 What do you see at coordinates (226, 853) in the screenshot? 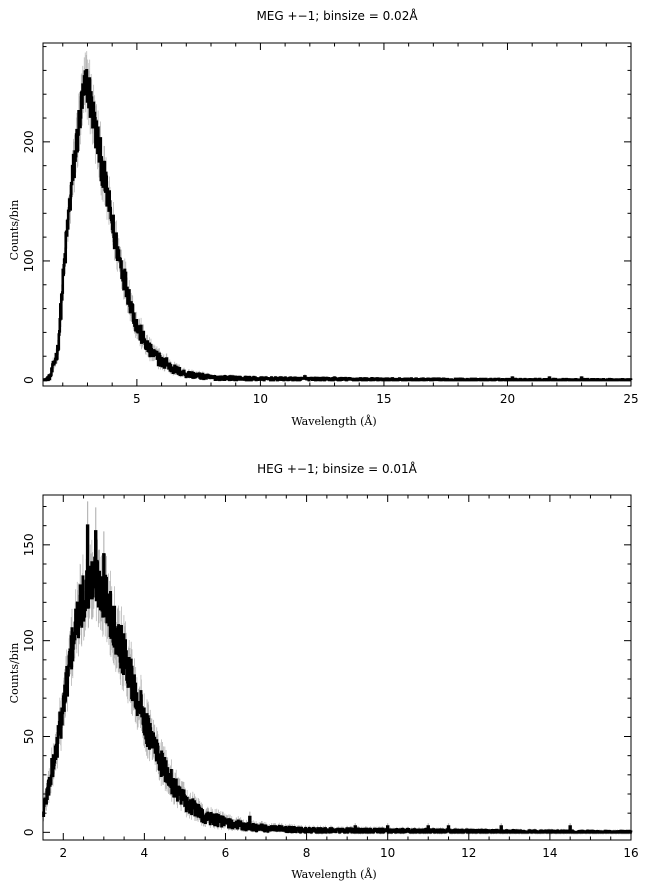
I see `x-tick-label: 6` at bounding box center [226, 853].